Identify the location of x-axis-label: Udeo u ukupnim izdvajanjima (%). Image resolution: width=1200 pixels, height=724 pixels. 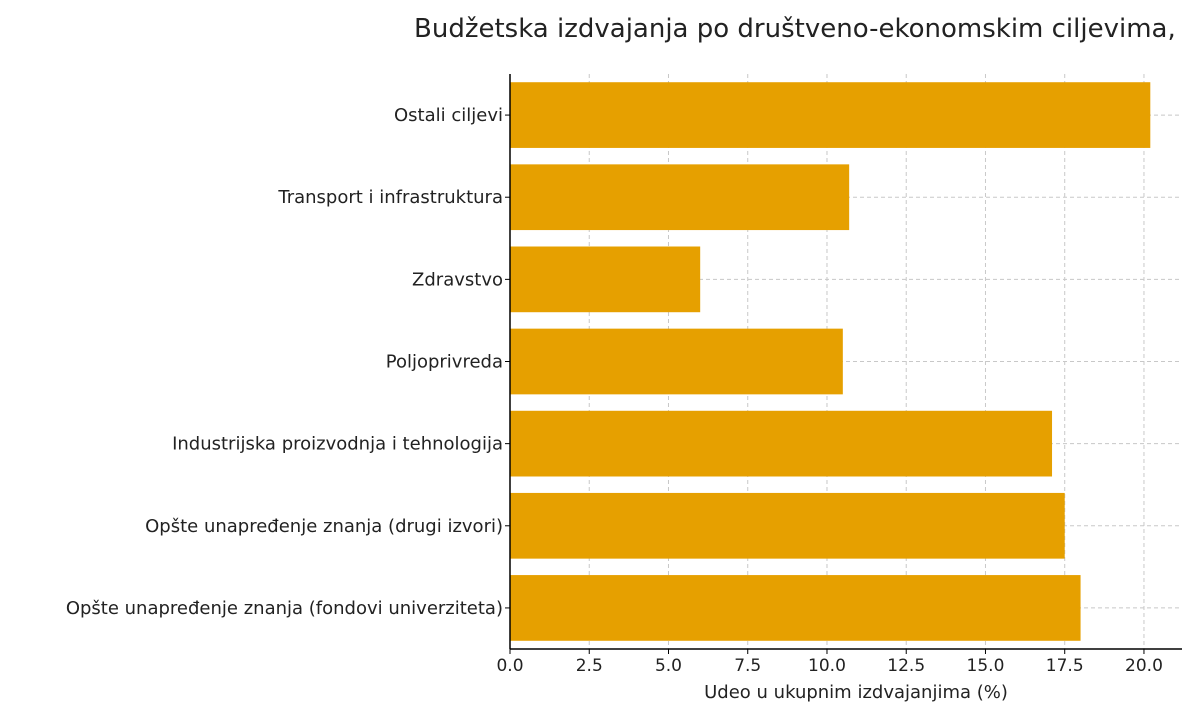
(856, 692).